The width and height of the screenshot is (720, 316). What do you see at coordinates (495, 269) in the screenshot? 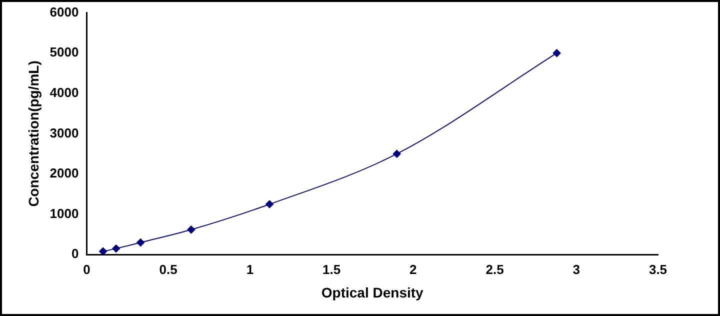
I see `x-tick-label: 2.5` at bounding box center [495, 269].